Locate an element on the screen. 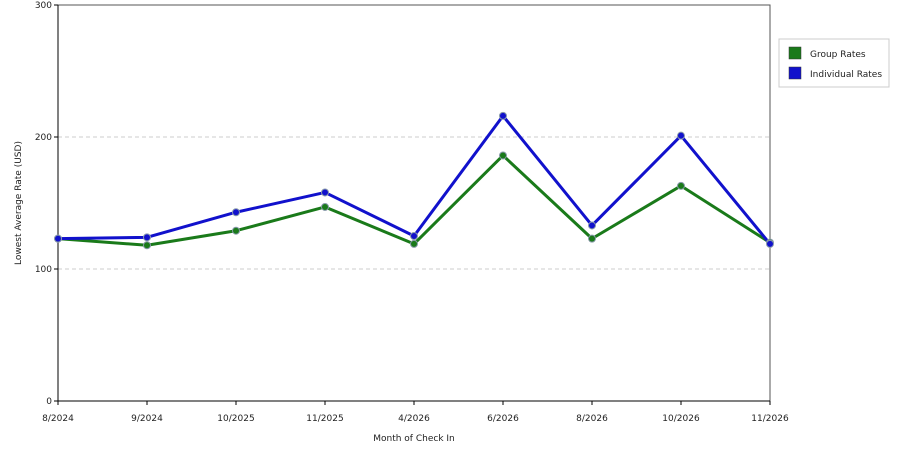  x-tick-label: 9/2024 is located at coordinates (147, 419).